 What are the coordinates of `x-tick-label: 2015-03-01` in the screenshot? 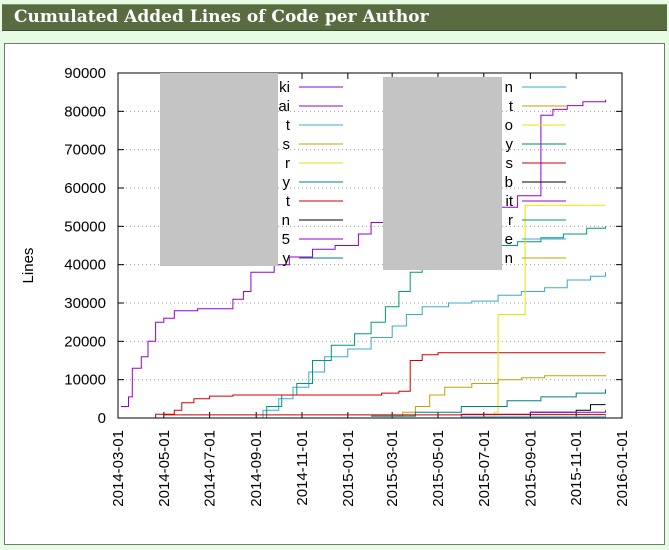 It's located at (392, 468).